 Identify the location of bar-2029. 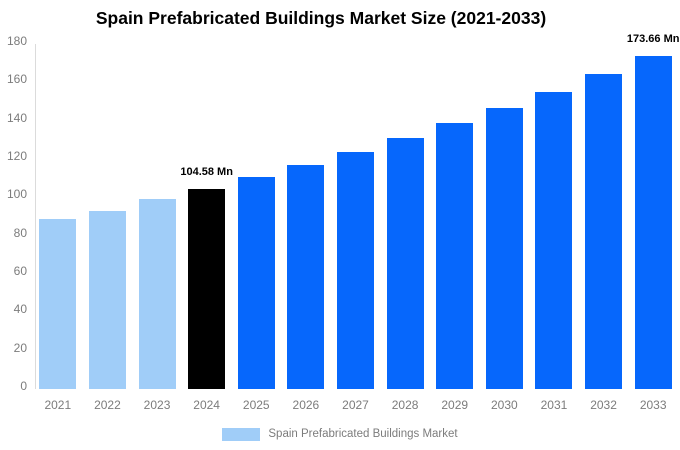
(455, 256).